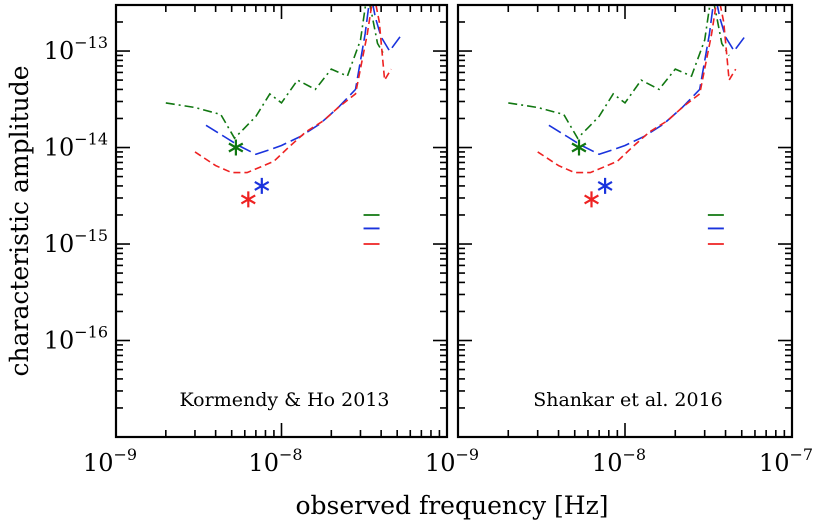 The height and width of the screenshot is (524, 822). I want to click on y-axis-label: characteristic amplitude, so click(19, 220).